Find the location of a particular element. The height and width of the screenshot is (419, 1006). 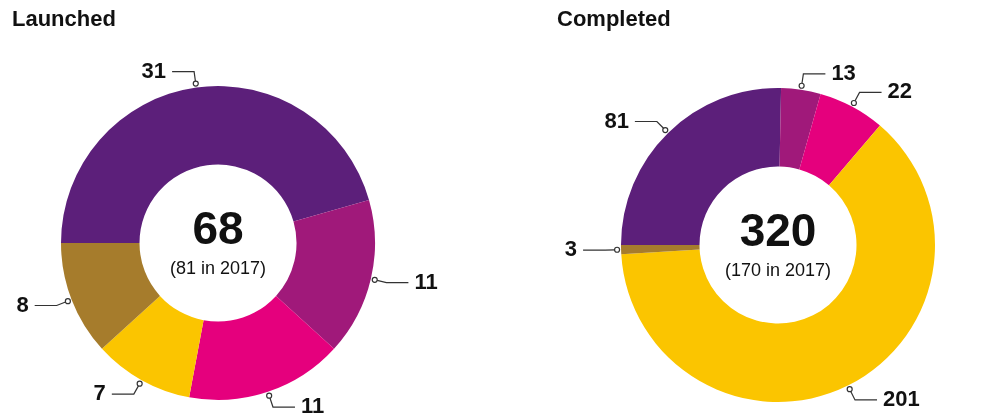

text: 68 is located at coordinates (218, 227).